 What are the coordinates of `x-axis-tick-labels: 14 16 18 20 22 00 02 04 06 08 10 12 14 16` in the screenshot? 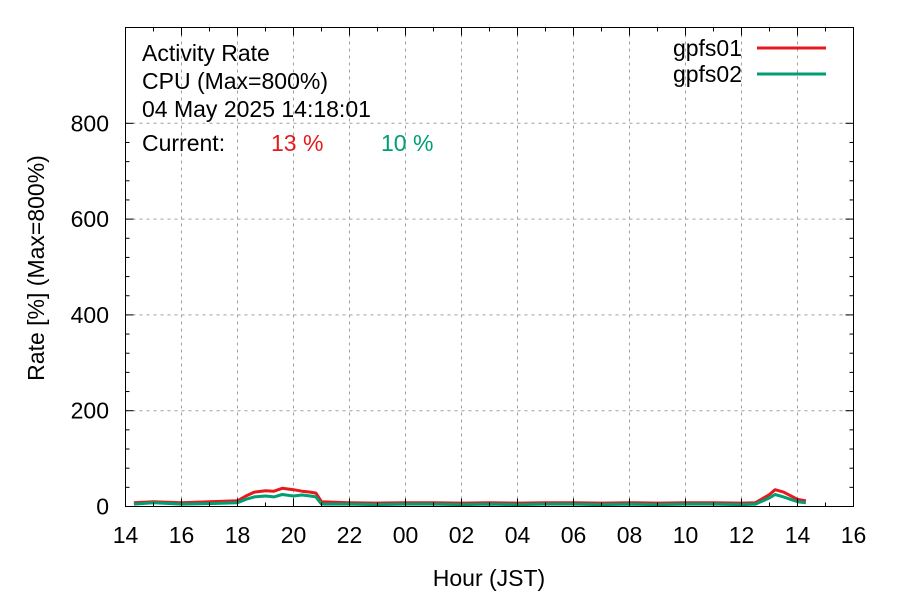 It's located at (490, 535).